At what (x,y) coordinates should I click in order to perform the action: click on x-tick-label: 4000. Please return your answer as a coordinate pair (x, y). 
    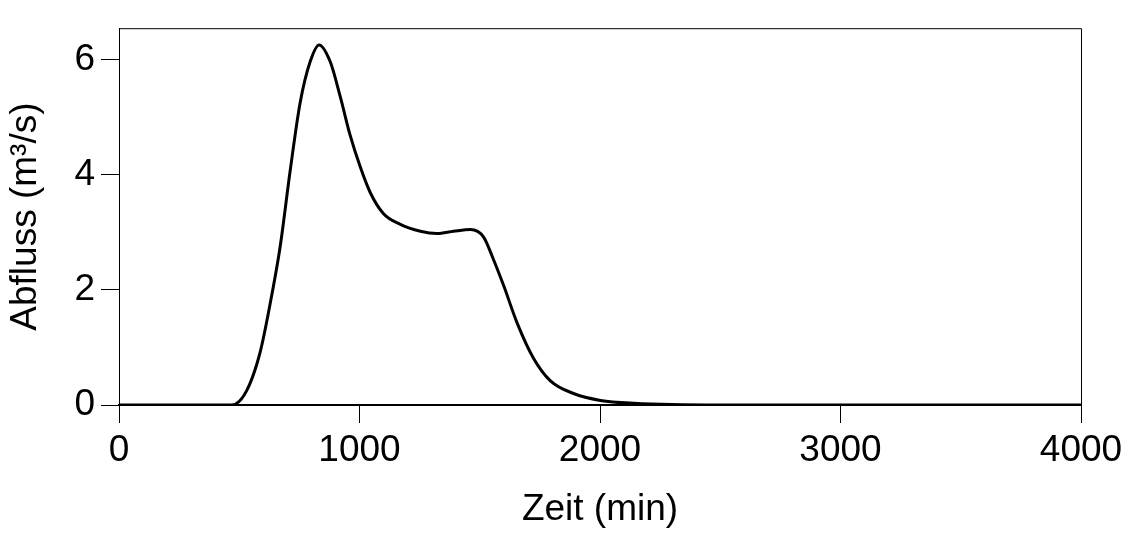
    Looking at the image, I should click on (1081, 449).